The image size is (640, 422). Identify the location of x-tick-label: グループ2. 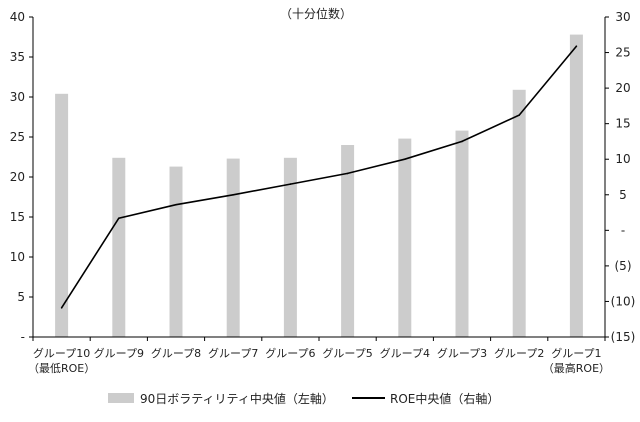
(519, 353).